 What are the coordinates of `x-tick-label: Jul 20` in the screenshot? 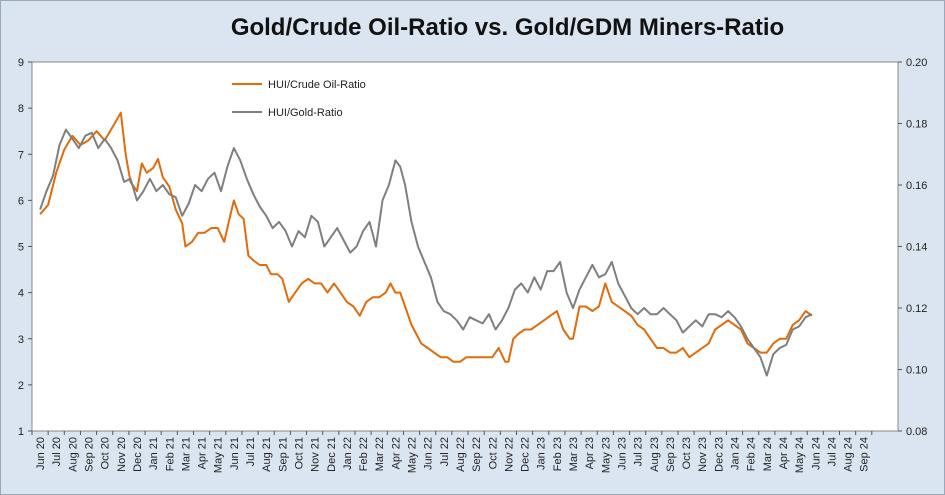 It's located at (57, 451).